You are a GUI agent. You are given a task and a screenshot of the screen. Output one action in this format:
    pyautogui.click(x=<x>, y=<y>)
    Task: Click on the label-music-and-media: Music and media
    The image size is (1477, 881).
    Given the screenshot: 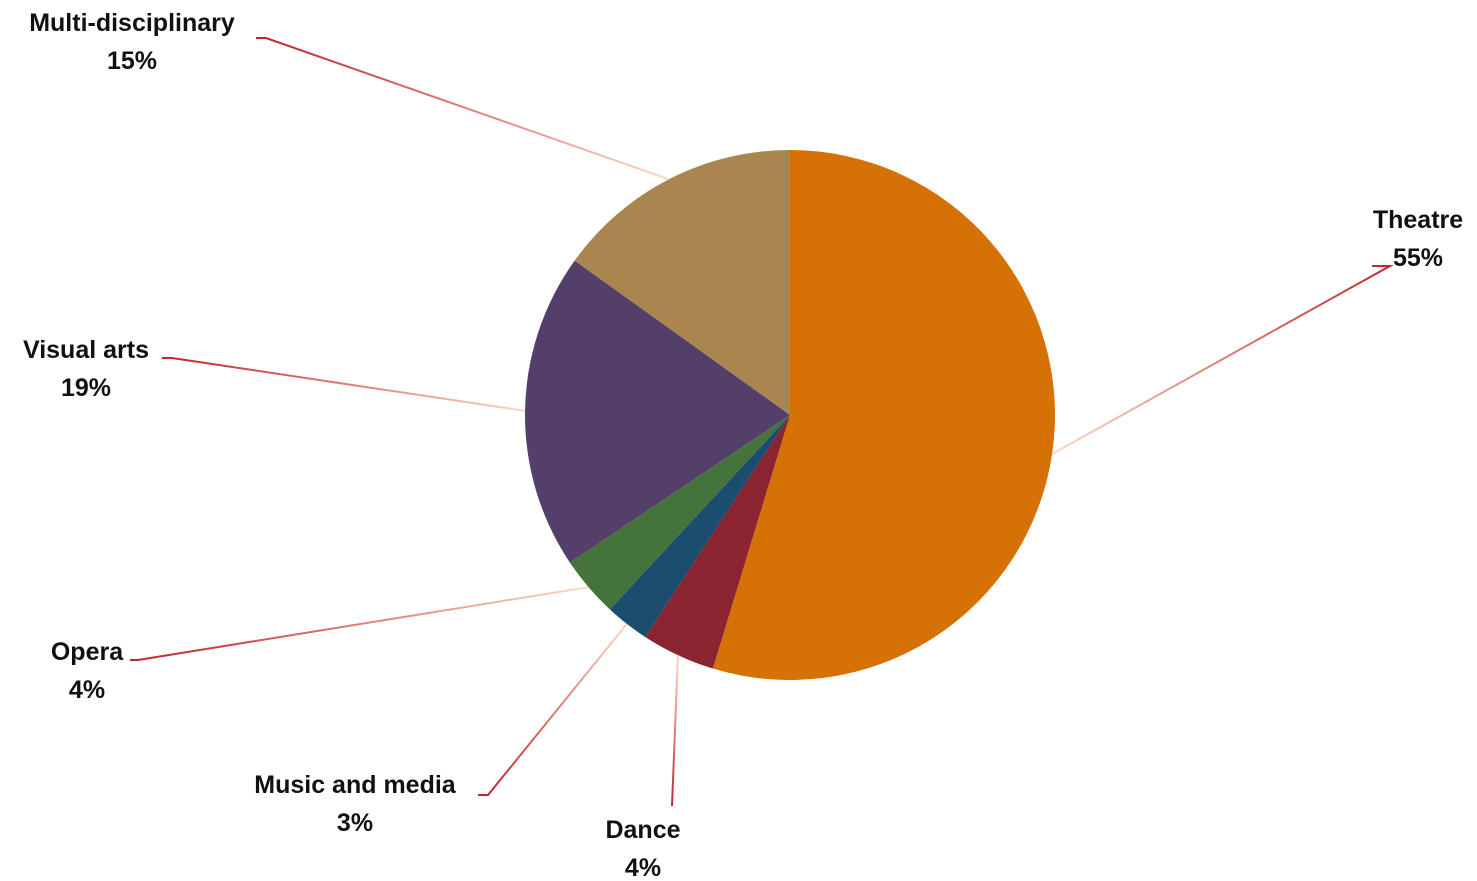 What is the action you would take?
    pyautogui.click(x=355, y=785)
    